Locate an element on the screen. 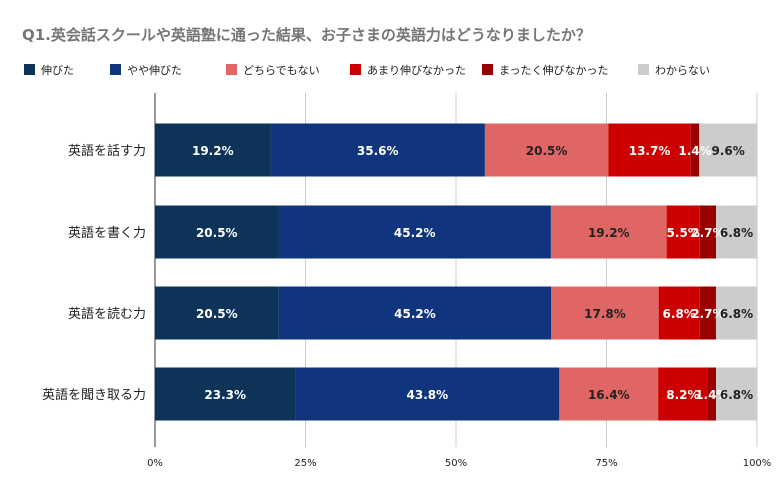  legend-item: 伸びた is located at coordinates (49, 70).